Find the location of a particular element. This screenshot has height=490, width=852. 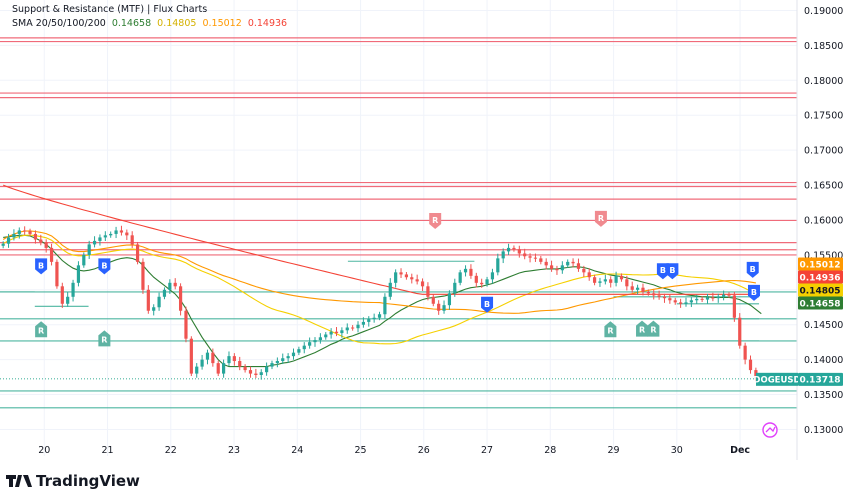

y-tick-label: 0.14500 is located at coordinates (823, 325).